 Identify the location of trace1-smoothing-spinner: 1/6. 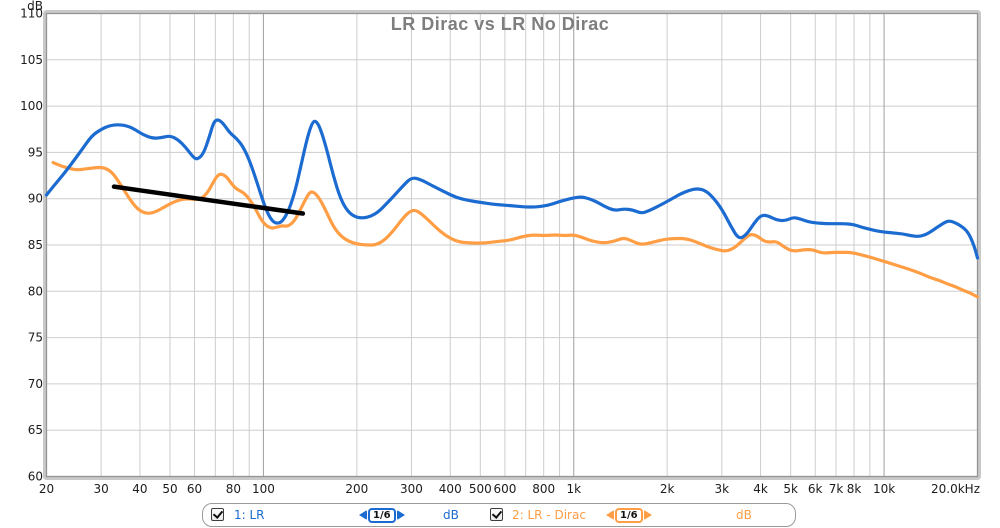
(382, 515).